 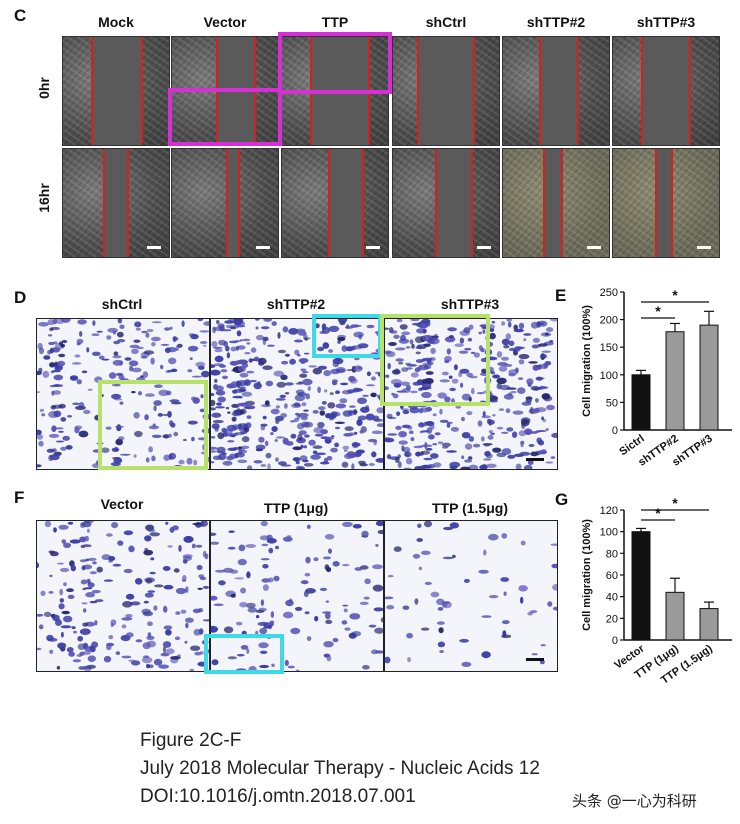 I want to click on panel-f-col-ttp1: TTP (1μg), so click(x=296, y=508).